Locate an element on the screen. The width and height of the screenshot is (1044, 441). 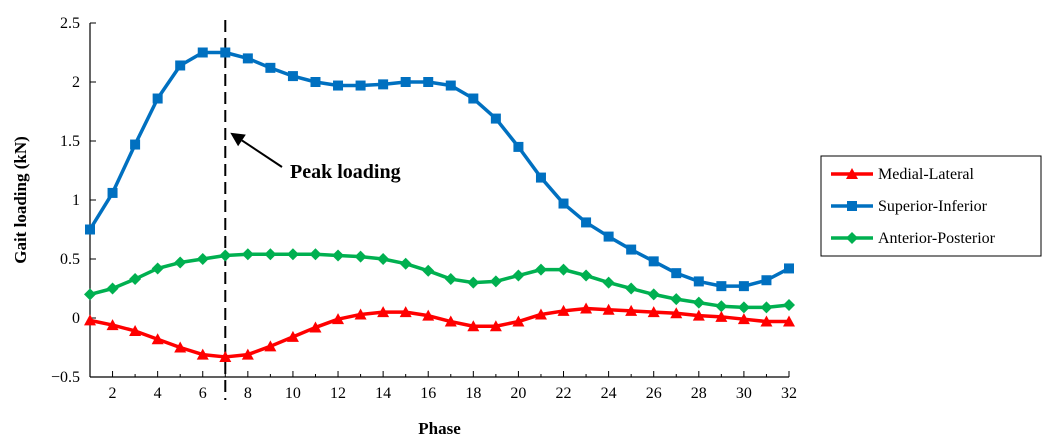
legend-label: Medial-Lateral is located at coordinates (926, 174).